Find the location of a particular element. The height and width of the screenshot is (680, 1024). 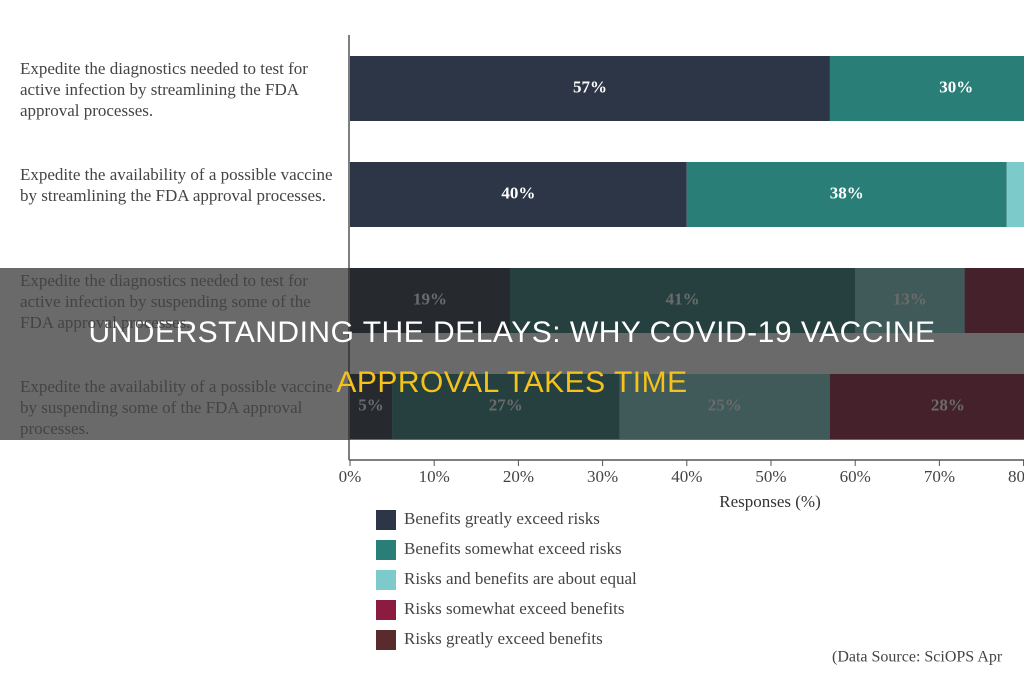

x-tick-label: 40% is located at coordinates (686, 476).